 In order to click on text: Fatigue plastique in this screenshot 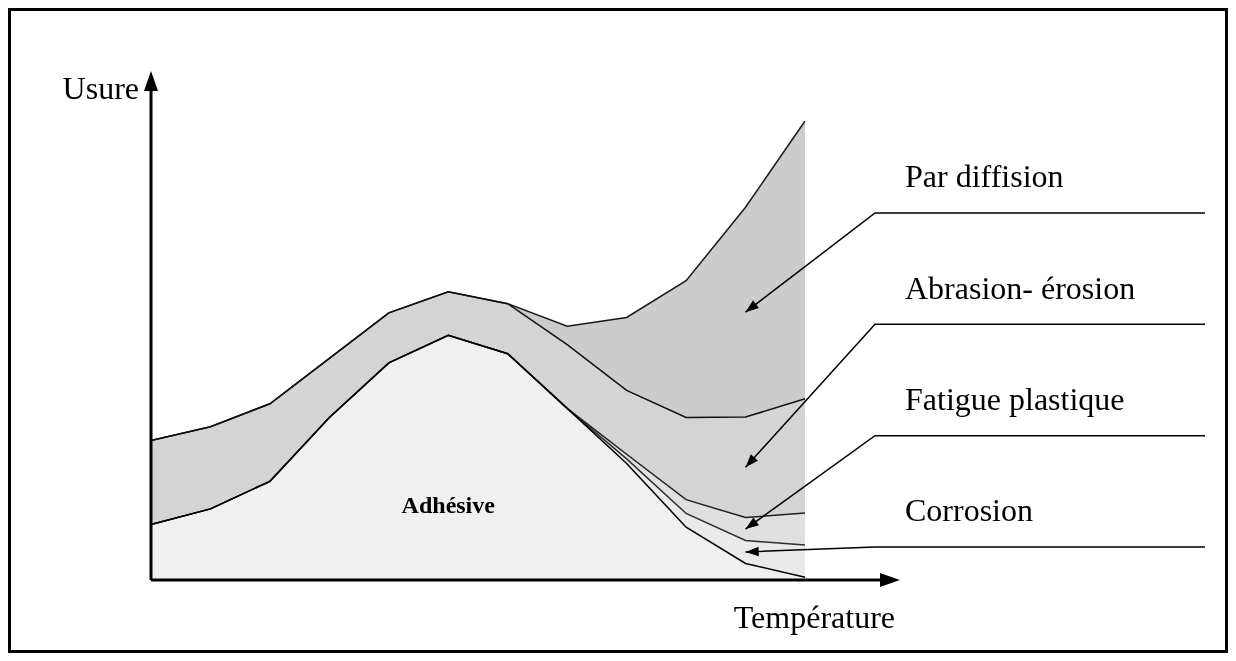, I will do `click(1015, 399)`.